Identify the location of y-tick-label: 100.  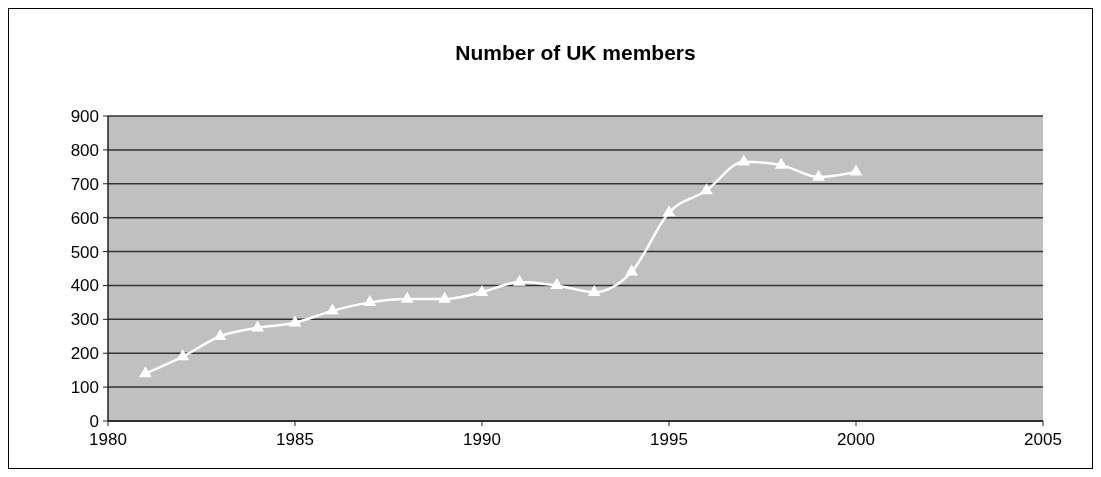
(84, 388).